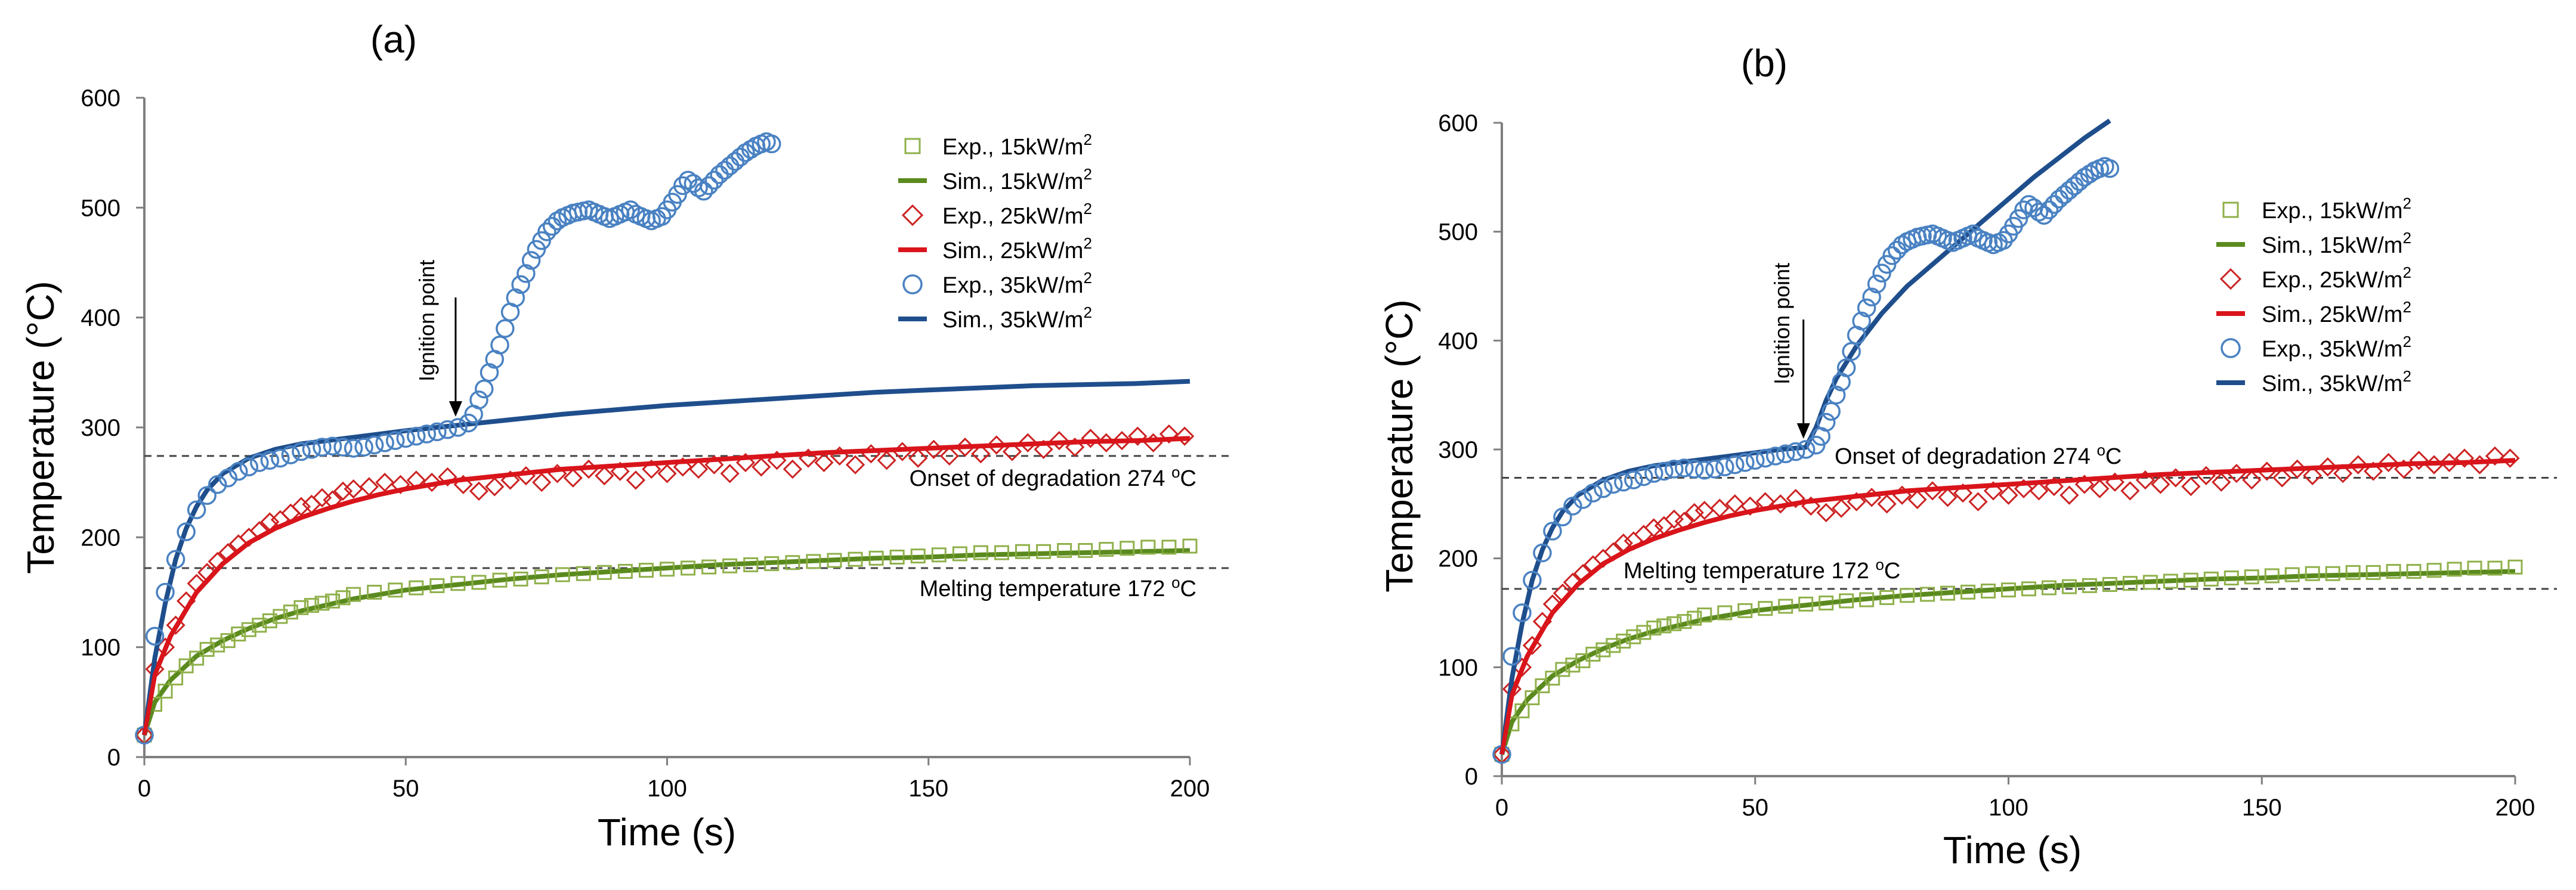 Image resolution: width=2576 pixels, height=890 pixels. What do you see at coordinates (2113, 456) in the screenshot?
I see `reference-label-tail: C` at bounding box center [2113, 456].